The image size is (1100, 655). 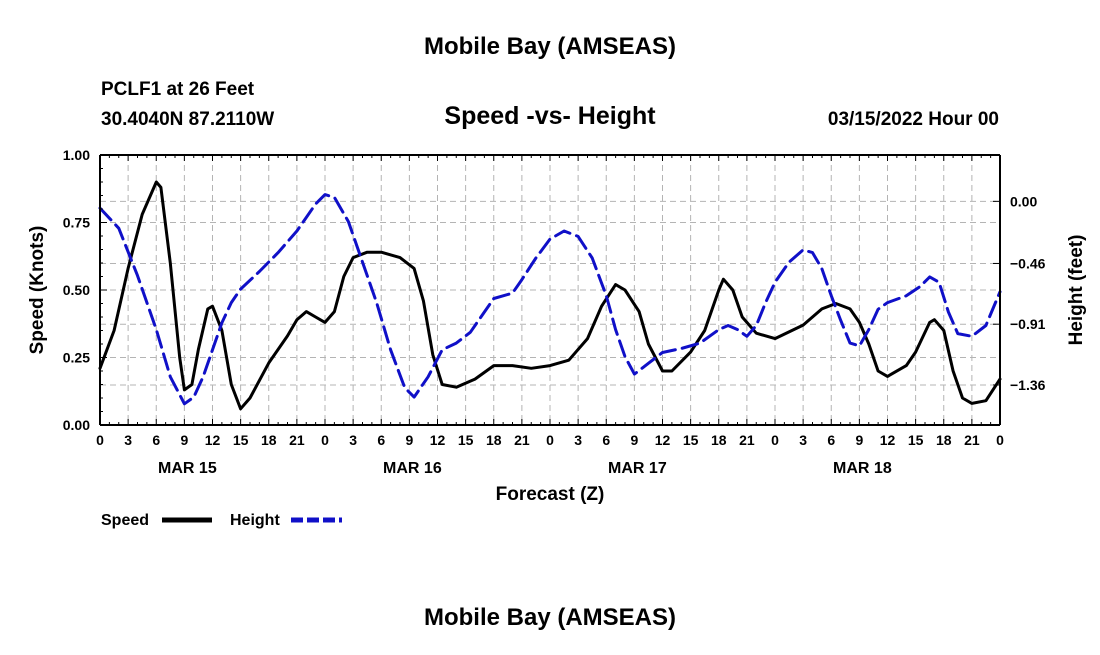 What do you see at coordinates (76, 425) in the screenshot?
I see `y-left-tick-label: 0.00` at bounding box center [76, 425].